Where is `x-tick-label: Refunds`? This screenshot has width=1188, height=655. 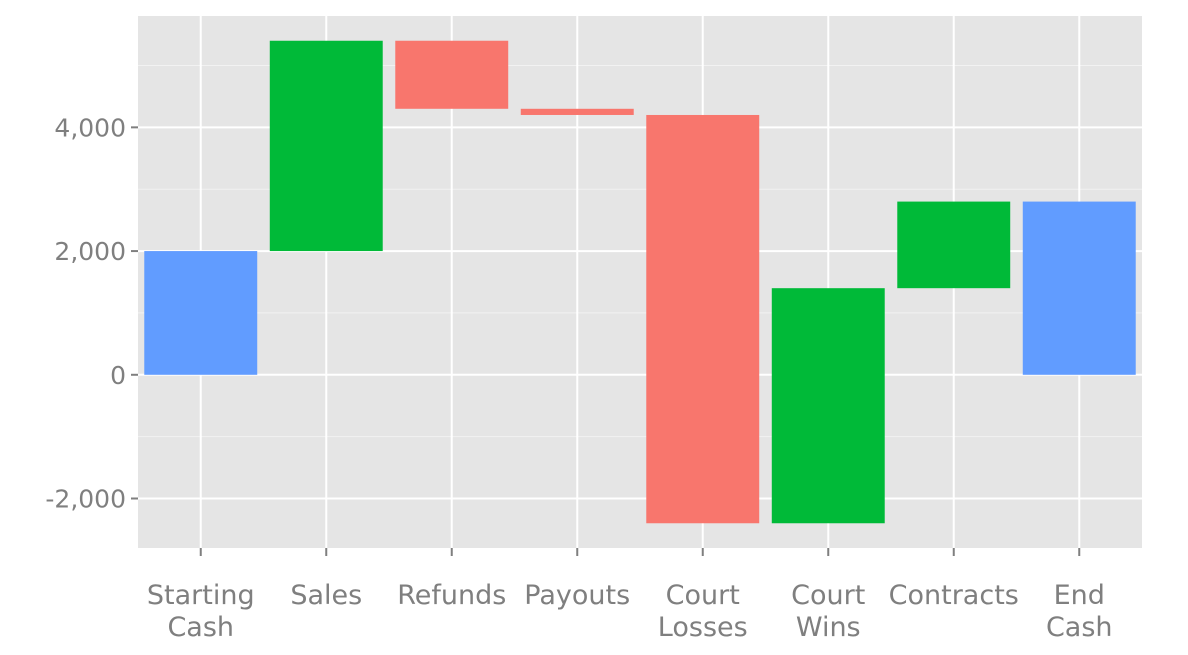 x-tick-label: Refunds is located at coordinates (451, 595).